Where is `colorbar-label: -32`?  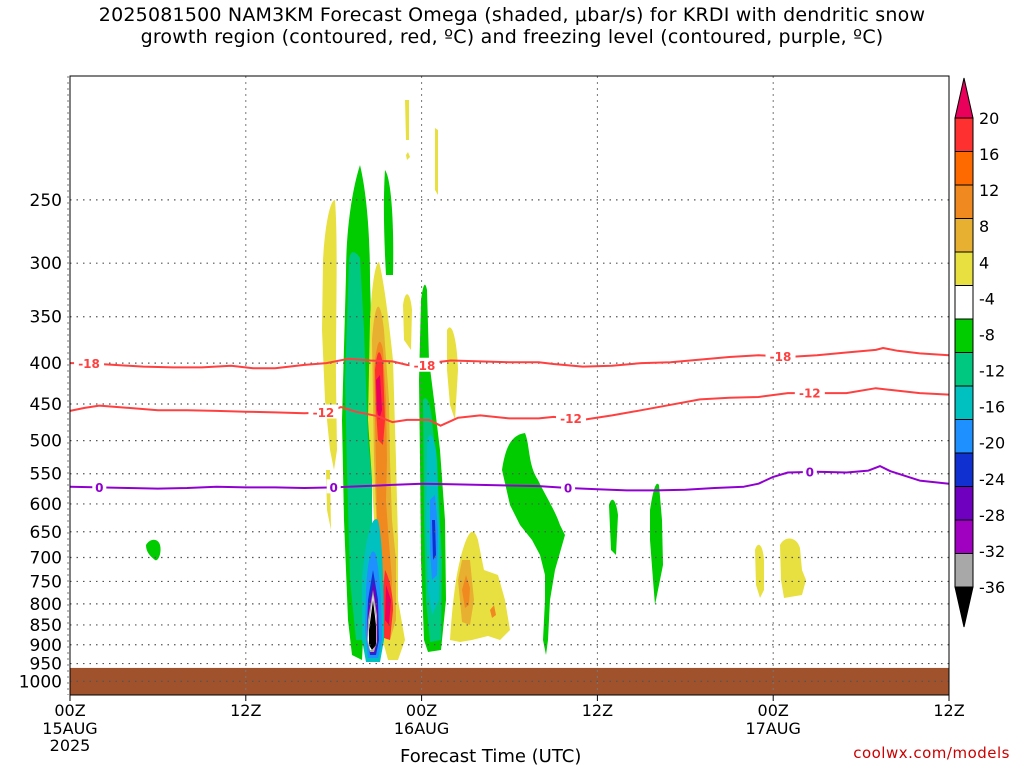 colorbar-label: -32 is located at coordinates (992, 551).